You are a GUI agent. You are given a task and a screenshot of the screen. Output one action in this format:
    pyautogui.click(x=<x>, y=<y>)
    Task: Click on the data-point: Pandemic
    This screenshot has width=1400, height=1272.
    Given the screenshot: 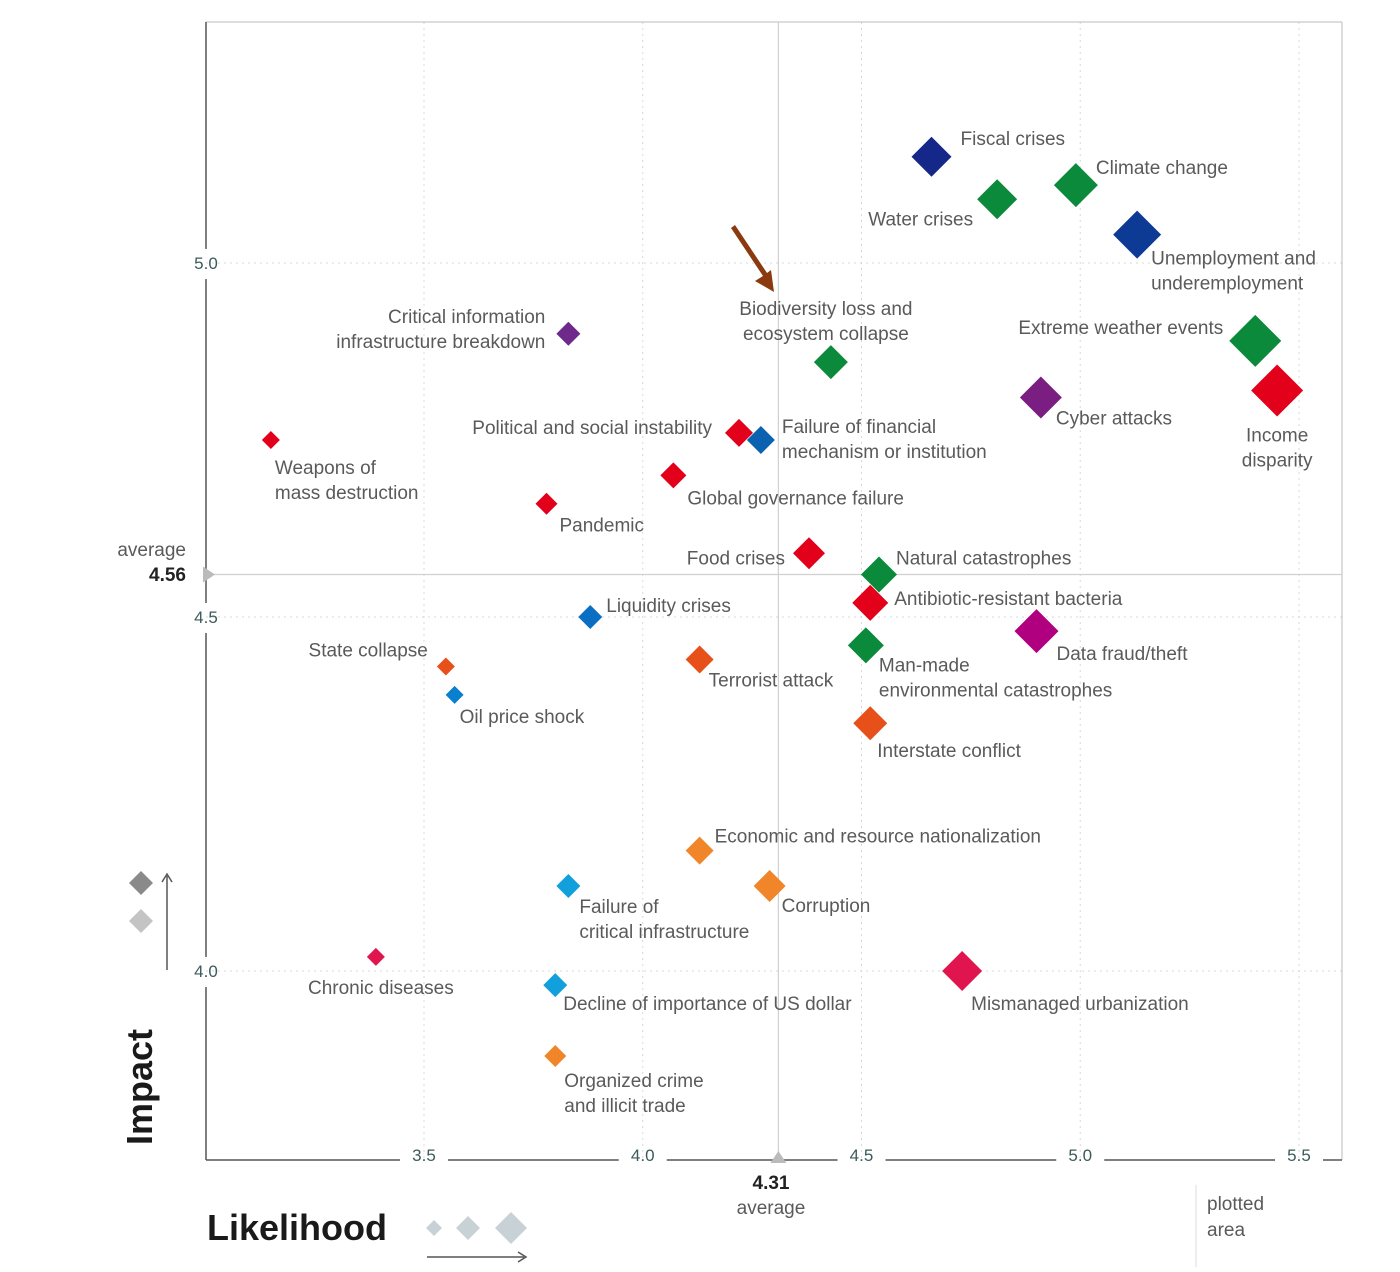 What is the action you would take?
    pyautogui.click(x=590, y=514)
    